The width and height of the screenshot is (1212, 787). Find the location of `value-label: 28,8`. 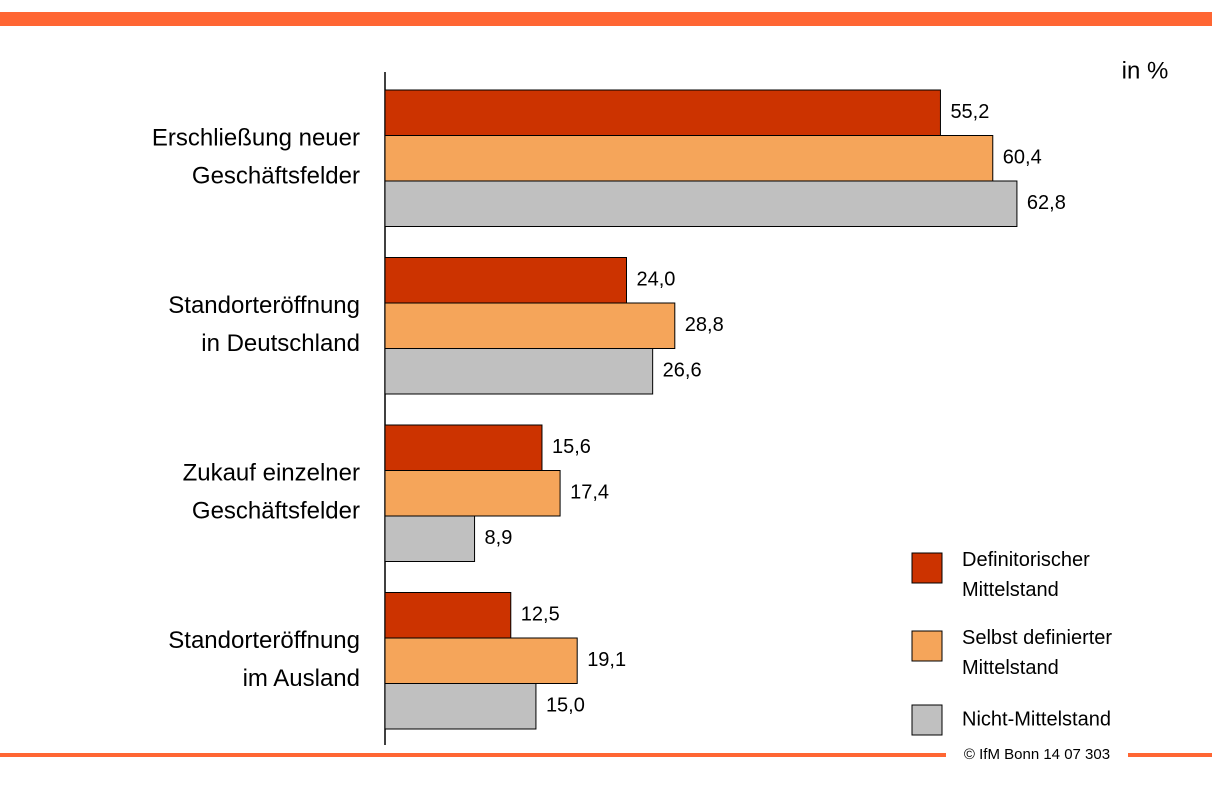

value-label: 28,8 is located at coordinates (704, 325).